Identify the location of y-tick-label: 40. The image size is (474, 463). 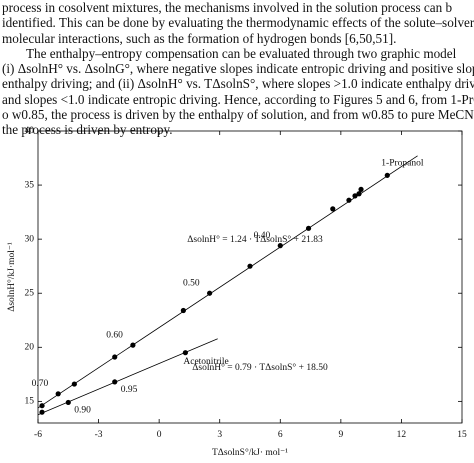
(30, 131).